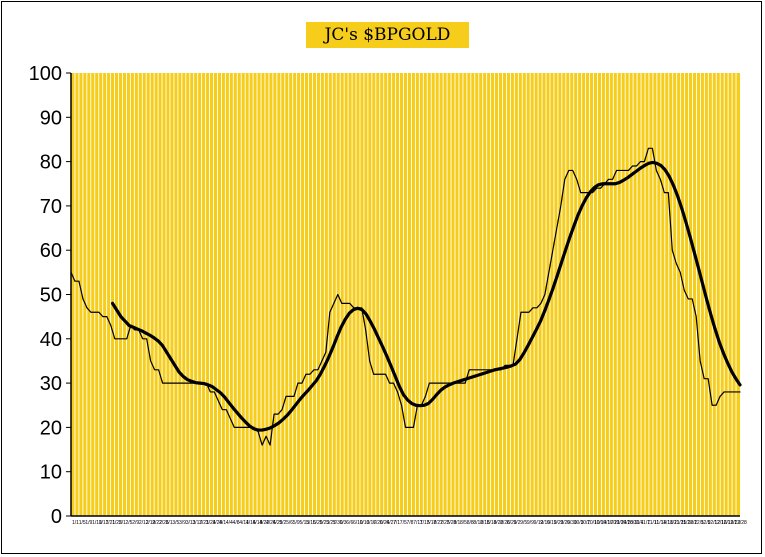 The height and width of the screenshot is (557, 765). Describe the element at coordinates (75, 523) in the screenshot. I see `x-tick-label: 1/1` at that location.